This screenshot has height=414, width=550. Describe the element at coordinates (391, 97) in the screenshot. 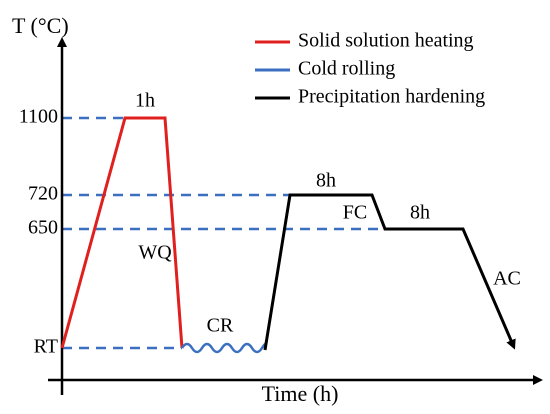

I see `legend-label: Precipitation hardening` at that location.